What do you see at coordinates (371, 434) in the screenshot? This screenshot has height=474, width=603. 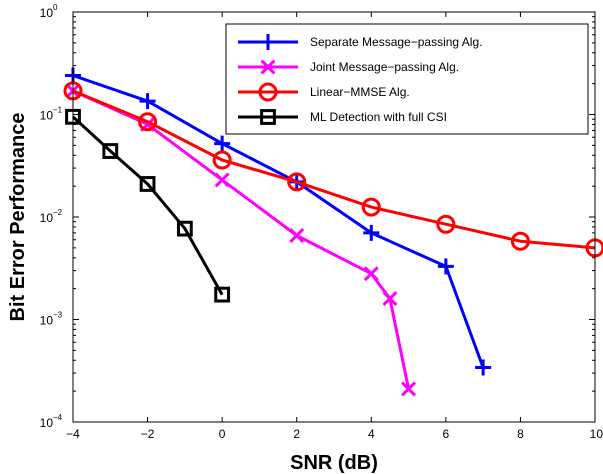 I see `x-tick-label: 4` at bounding box center [371, 434].